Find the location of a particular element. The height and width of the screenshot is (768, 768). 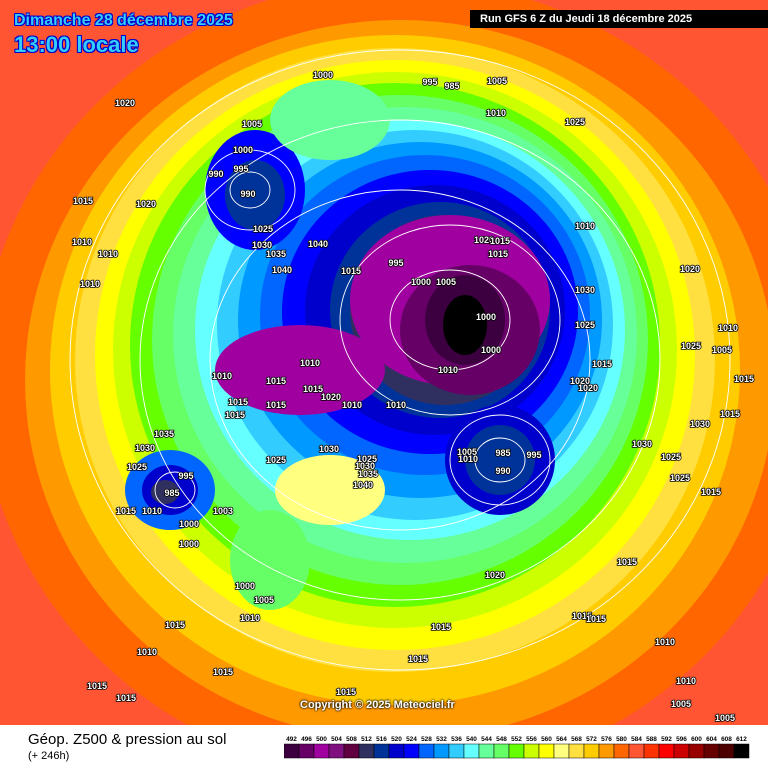

scale-label: 524 is located at coordinates (411, 739).